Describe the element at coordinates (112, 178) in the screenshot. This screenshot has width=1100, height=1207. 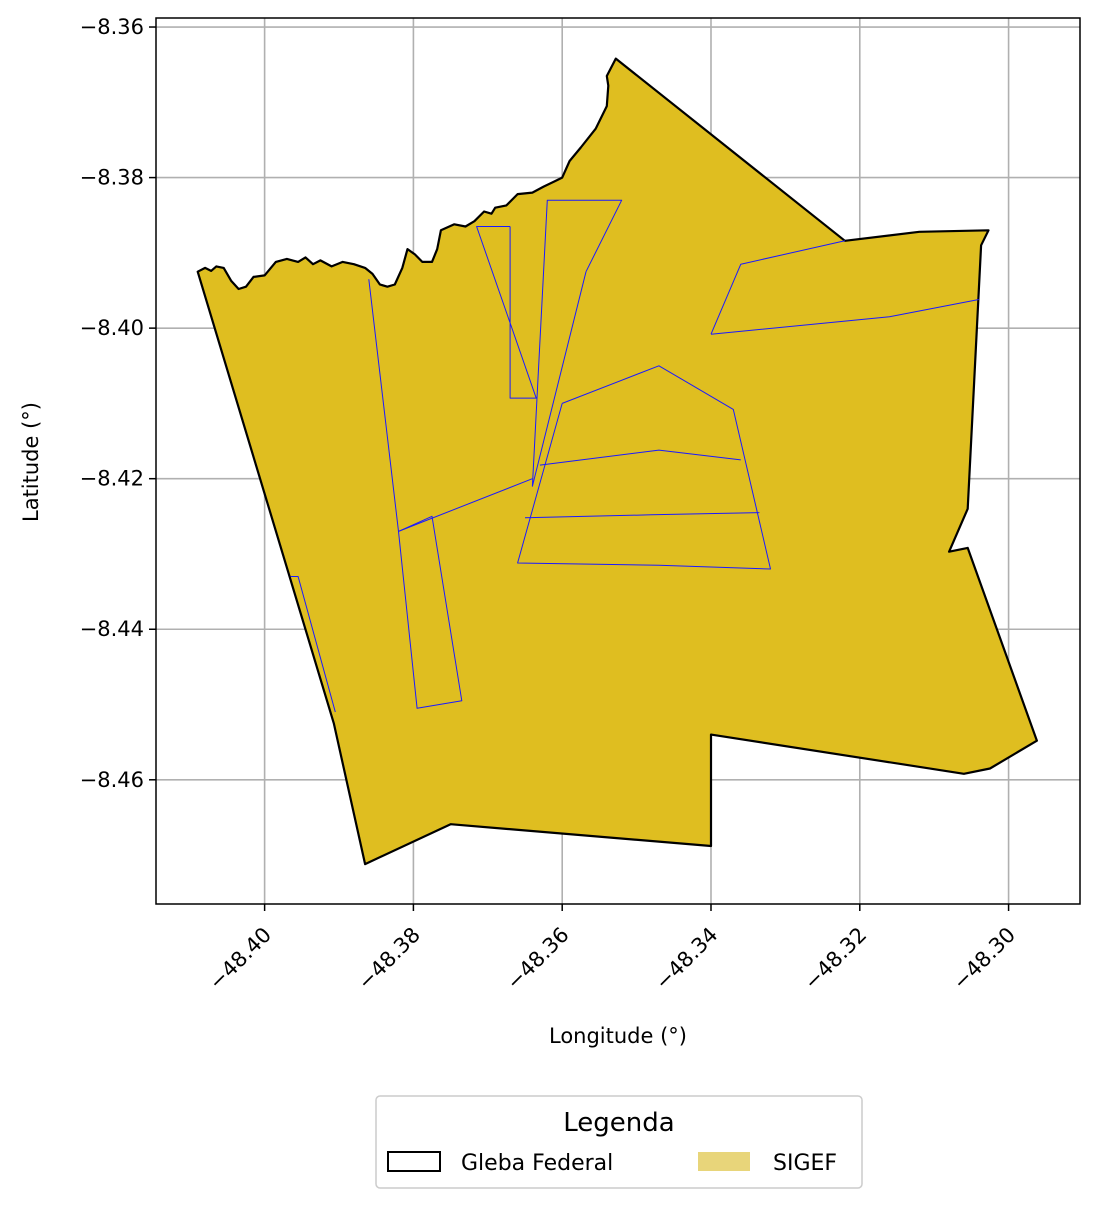
I see `y-tick-label: −8.38` at that location.